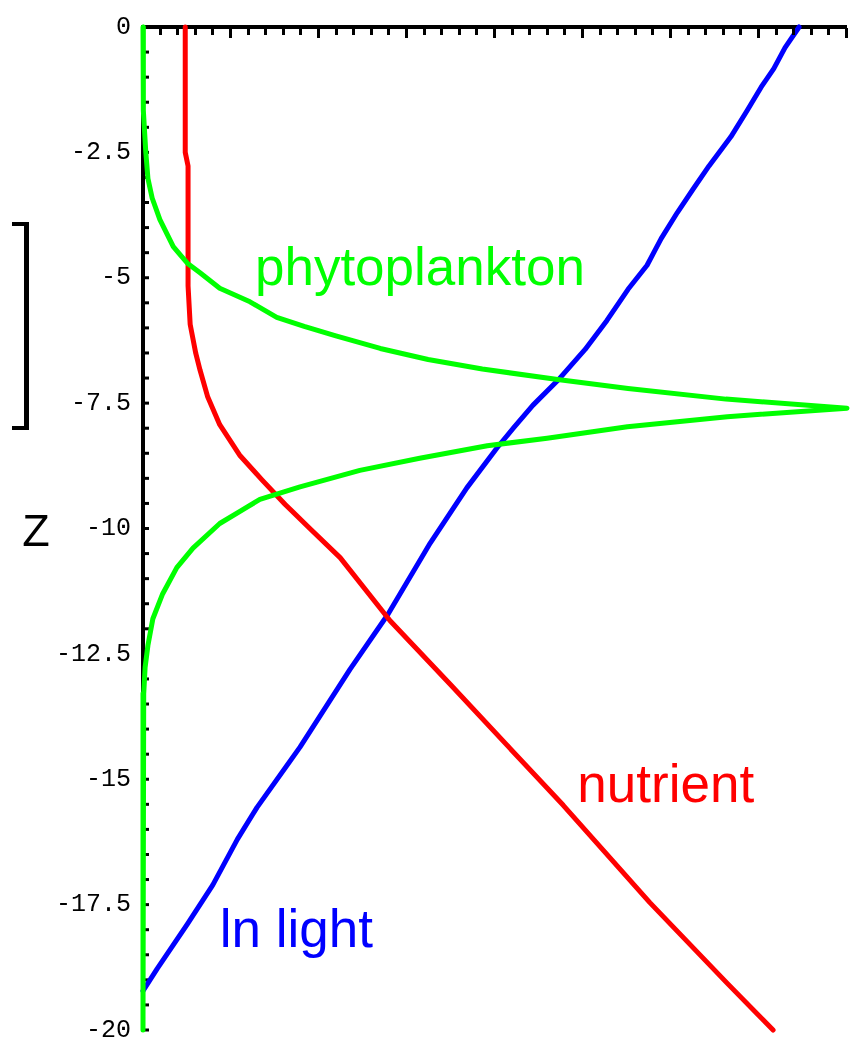 The height and width of the screenshot is (1057, 856). What do you see at coordinates (115, 278) in the screenshot?
I see `y-tick-label: -5` at bounding box center [115, 278].